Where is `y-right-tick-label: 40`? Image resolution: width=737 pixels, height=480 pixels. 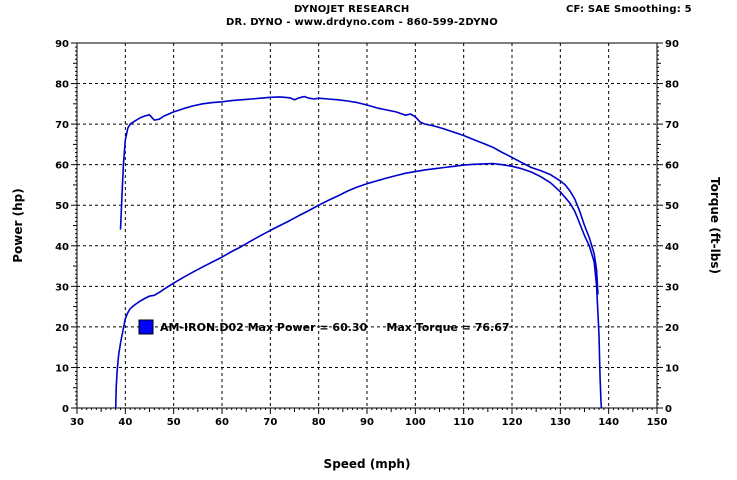 y-right-tick-label: 40 is located at coordinates (672, 247).